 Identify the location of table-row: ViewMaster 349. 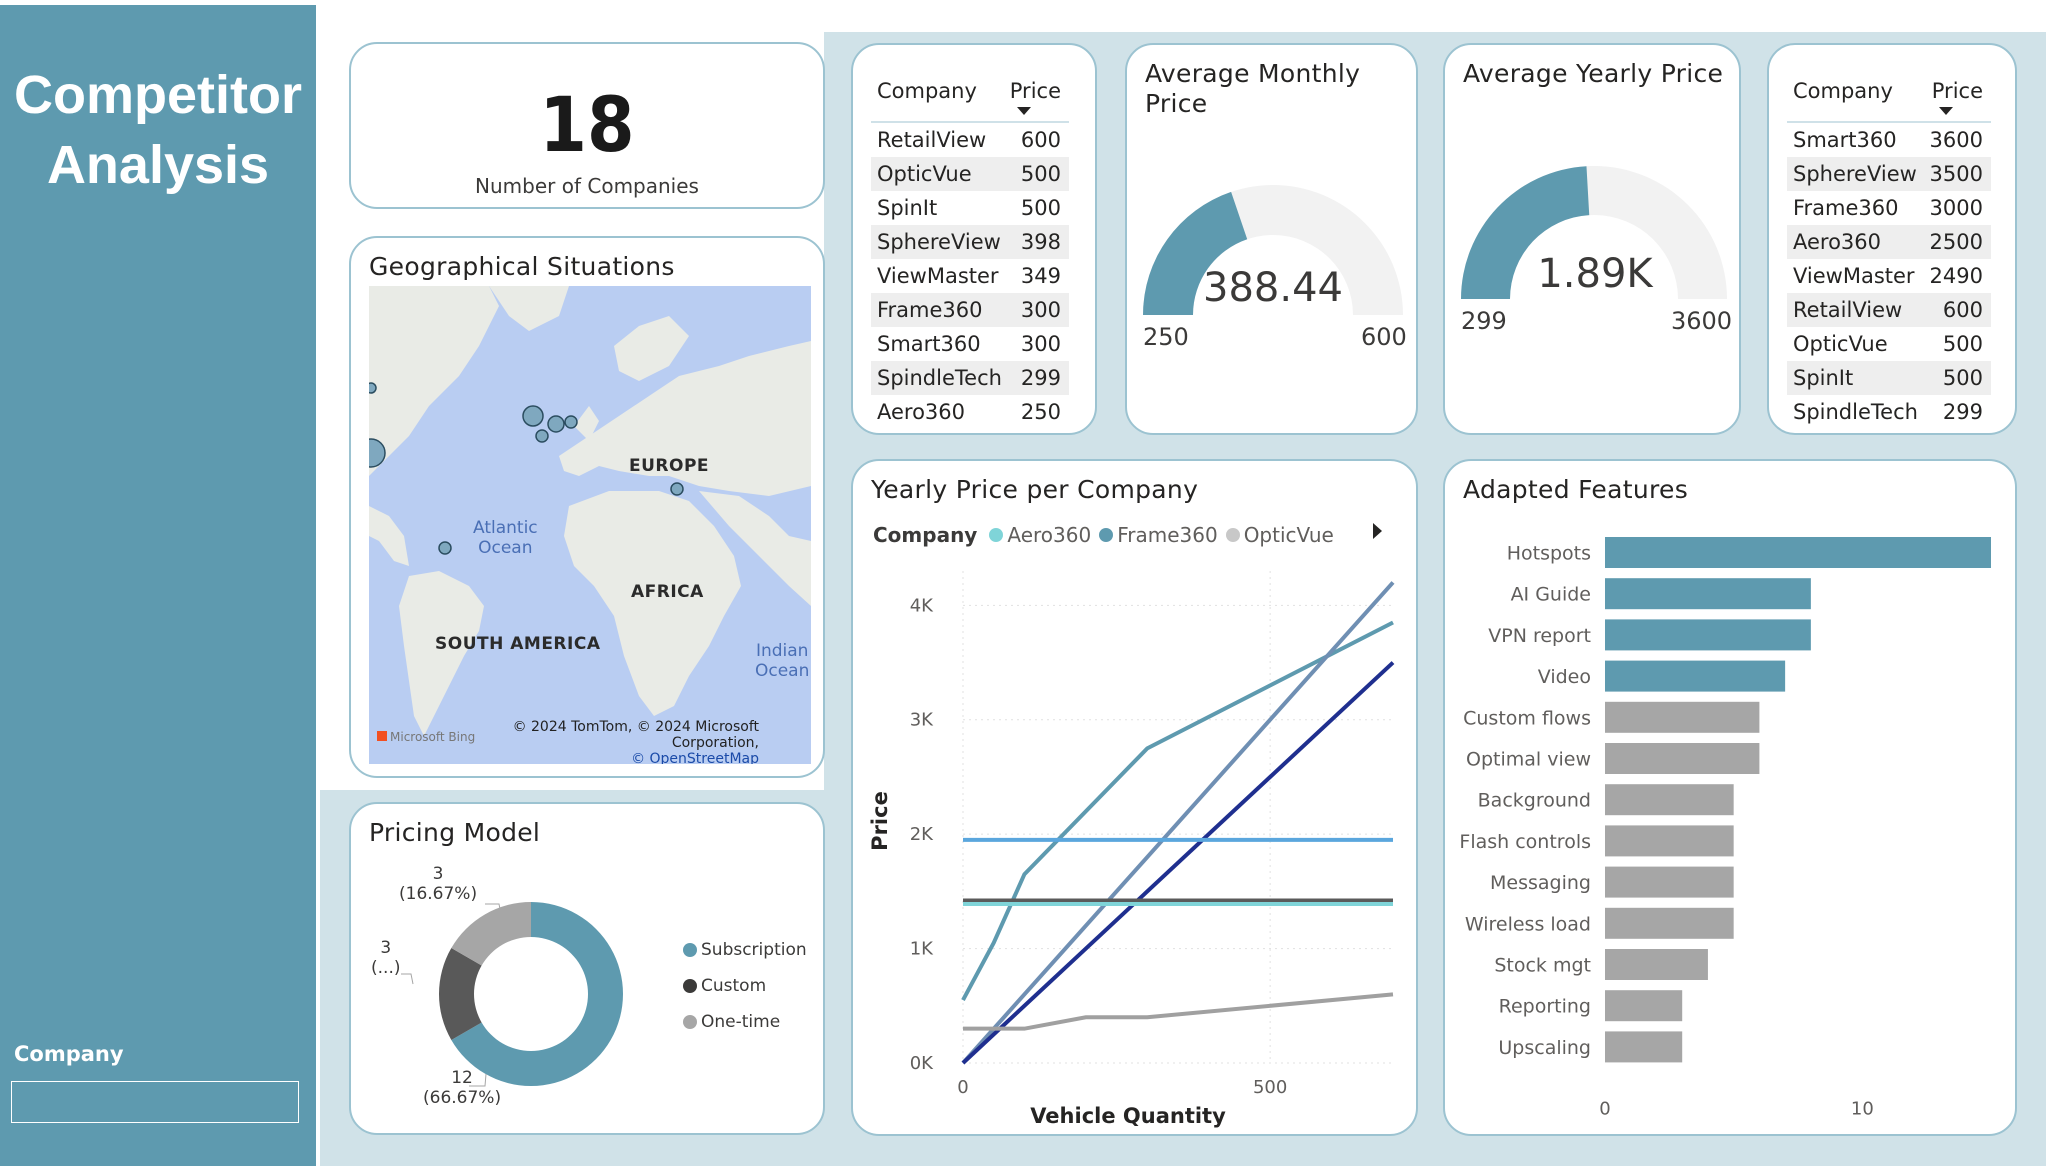
(970, 276).